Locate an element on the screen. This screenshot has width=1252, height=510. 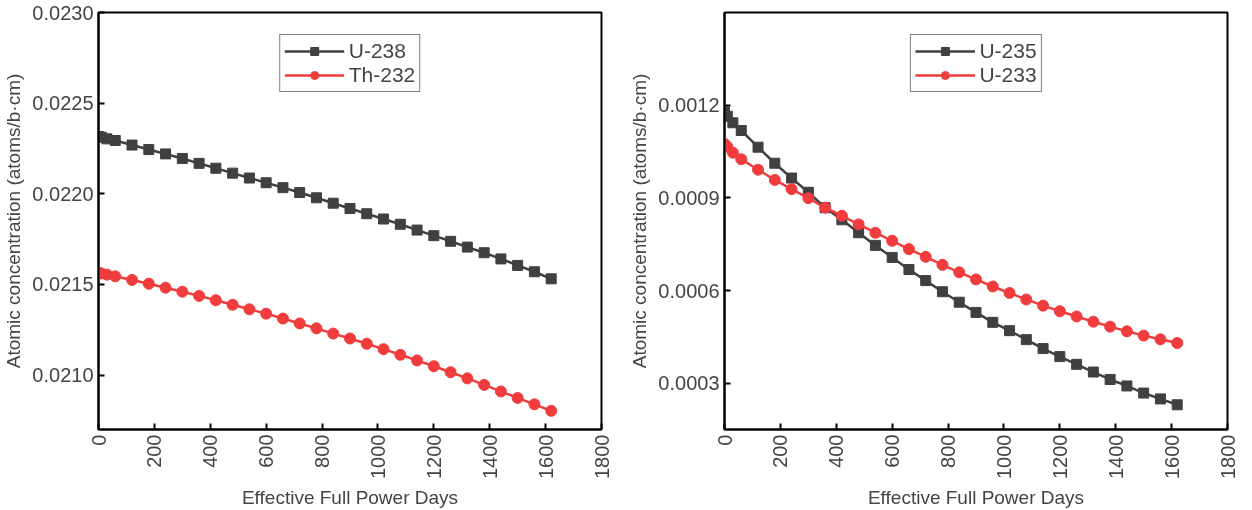
y-tick-label: 0.0003 is located at coordinates (689, 383).